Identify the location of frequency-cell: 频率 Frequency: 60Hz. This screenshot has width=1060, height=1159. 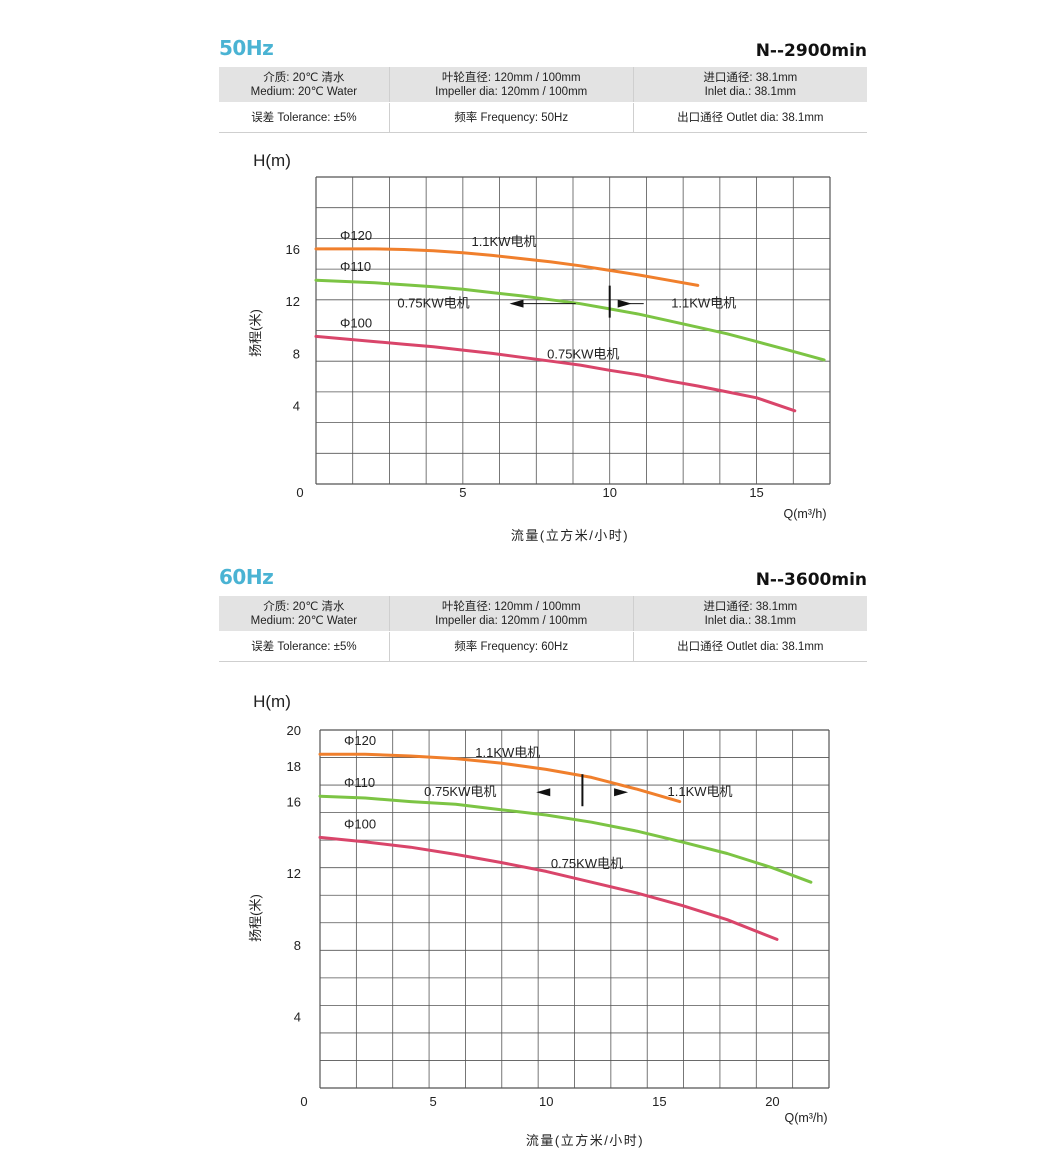
(511, 646).